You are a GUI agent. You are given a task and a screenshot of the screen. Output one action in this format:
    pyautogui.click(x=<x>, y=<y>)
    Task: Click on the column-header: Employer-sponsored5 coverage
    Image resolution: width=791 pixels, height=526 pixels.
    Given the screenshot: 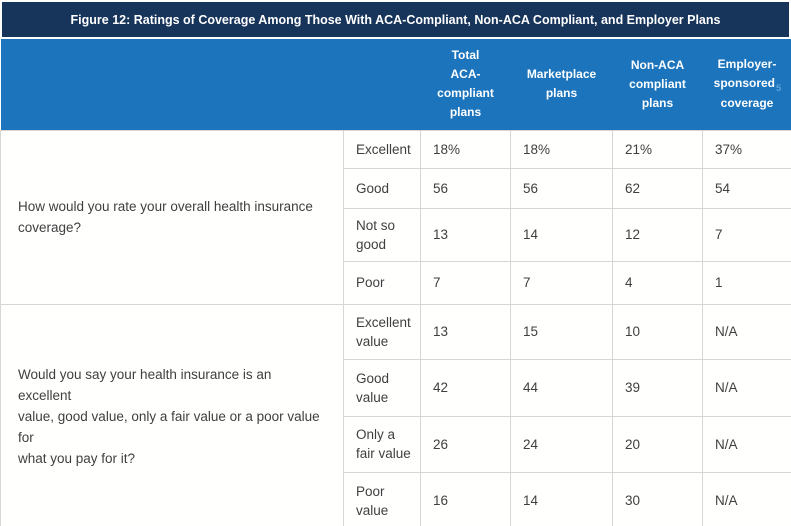 What is the action you would take?
    pyautogui.click(x=746, y=84)
    